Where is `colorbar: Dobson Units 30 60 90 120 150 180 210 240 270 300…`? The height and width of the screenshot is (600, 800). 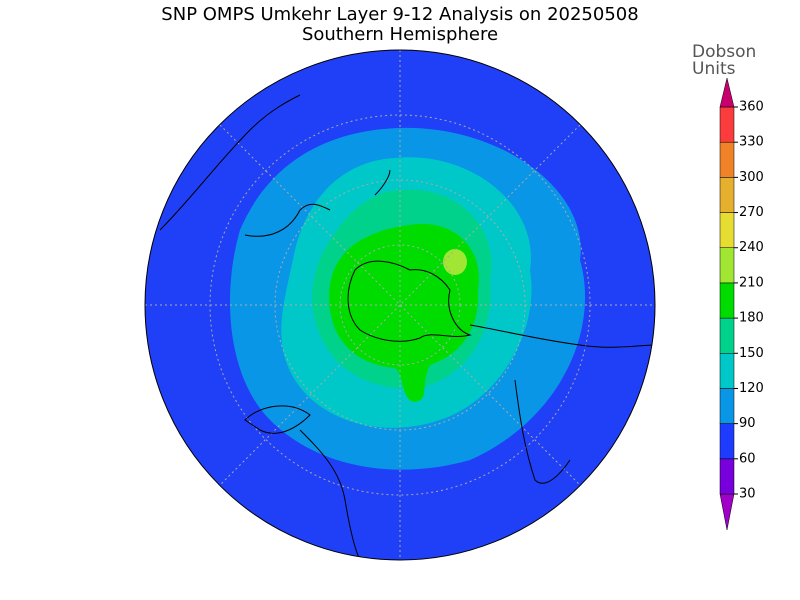
colorbar: Dobson Units 30 60 90 120 150 180 210 240 270 300… is located at coordinates (728, 286).